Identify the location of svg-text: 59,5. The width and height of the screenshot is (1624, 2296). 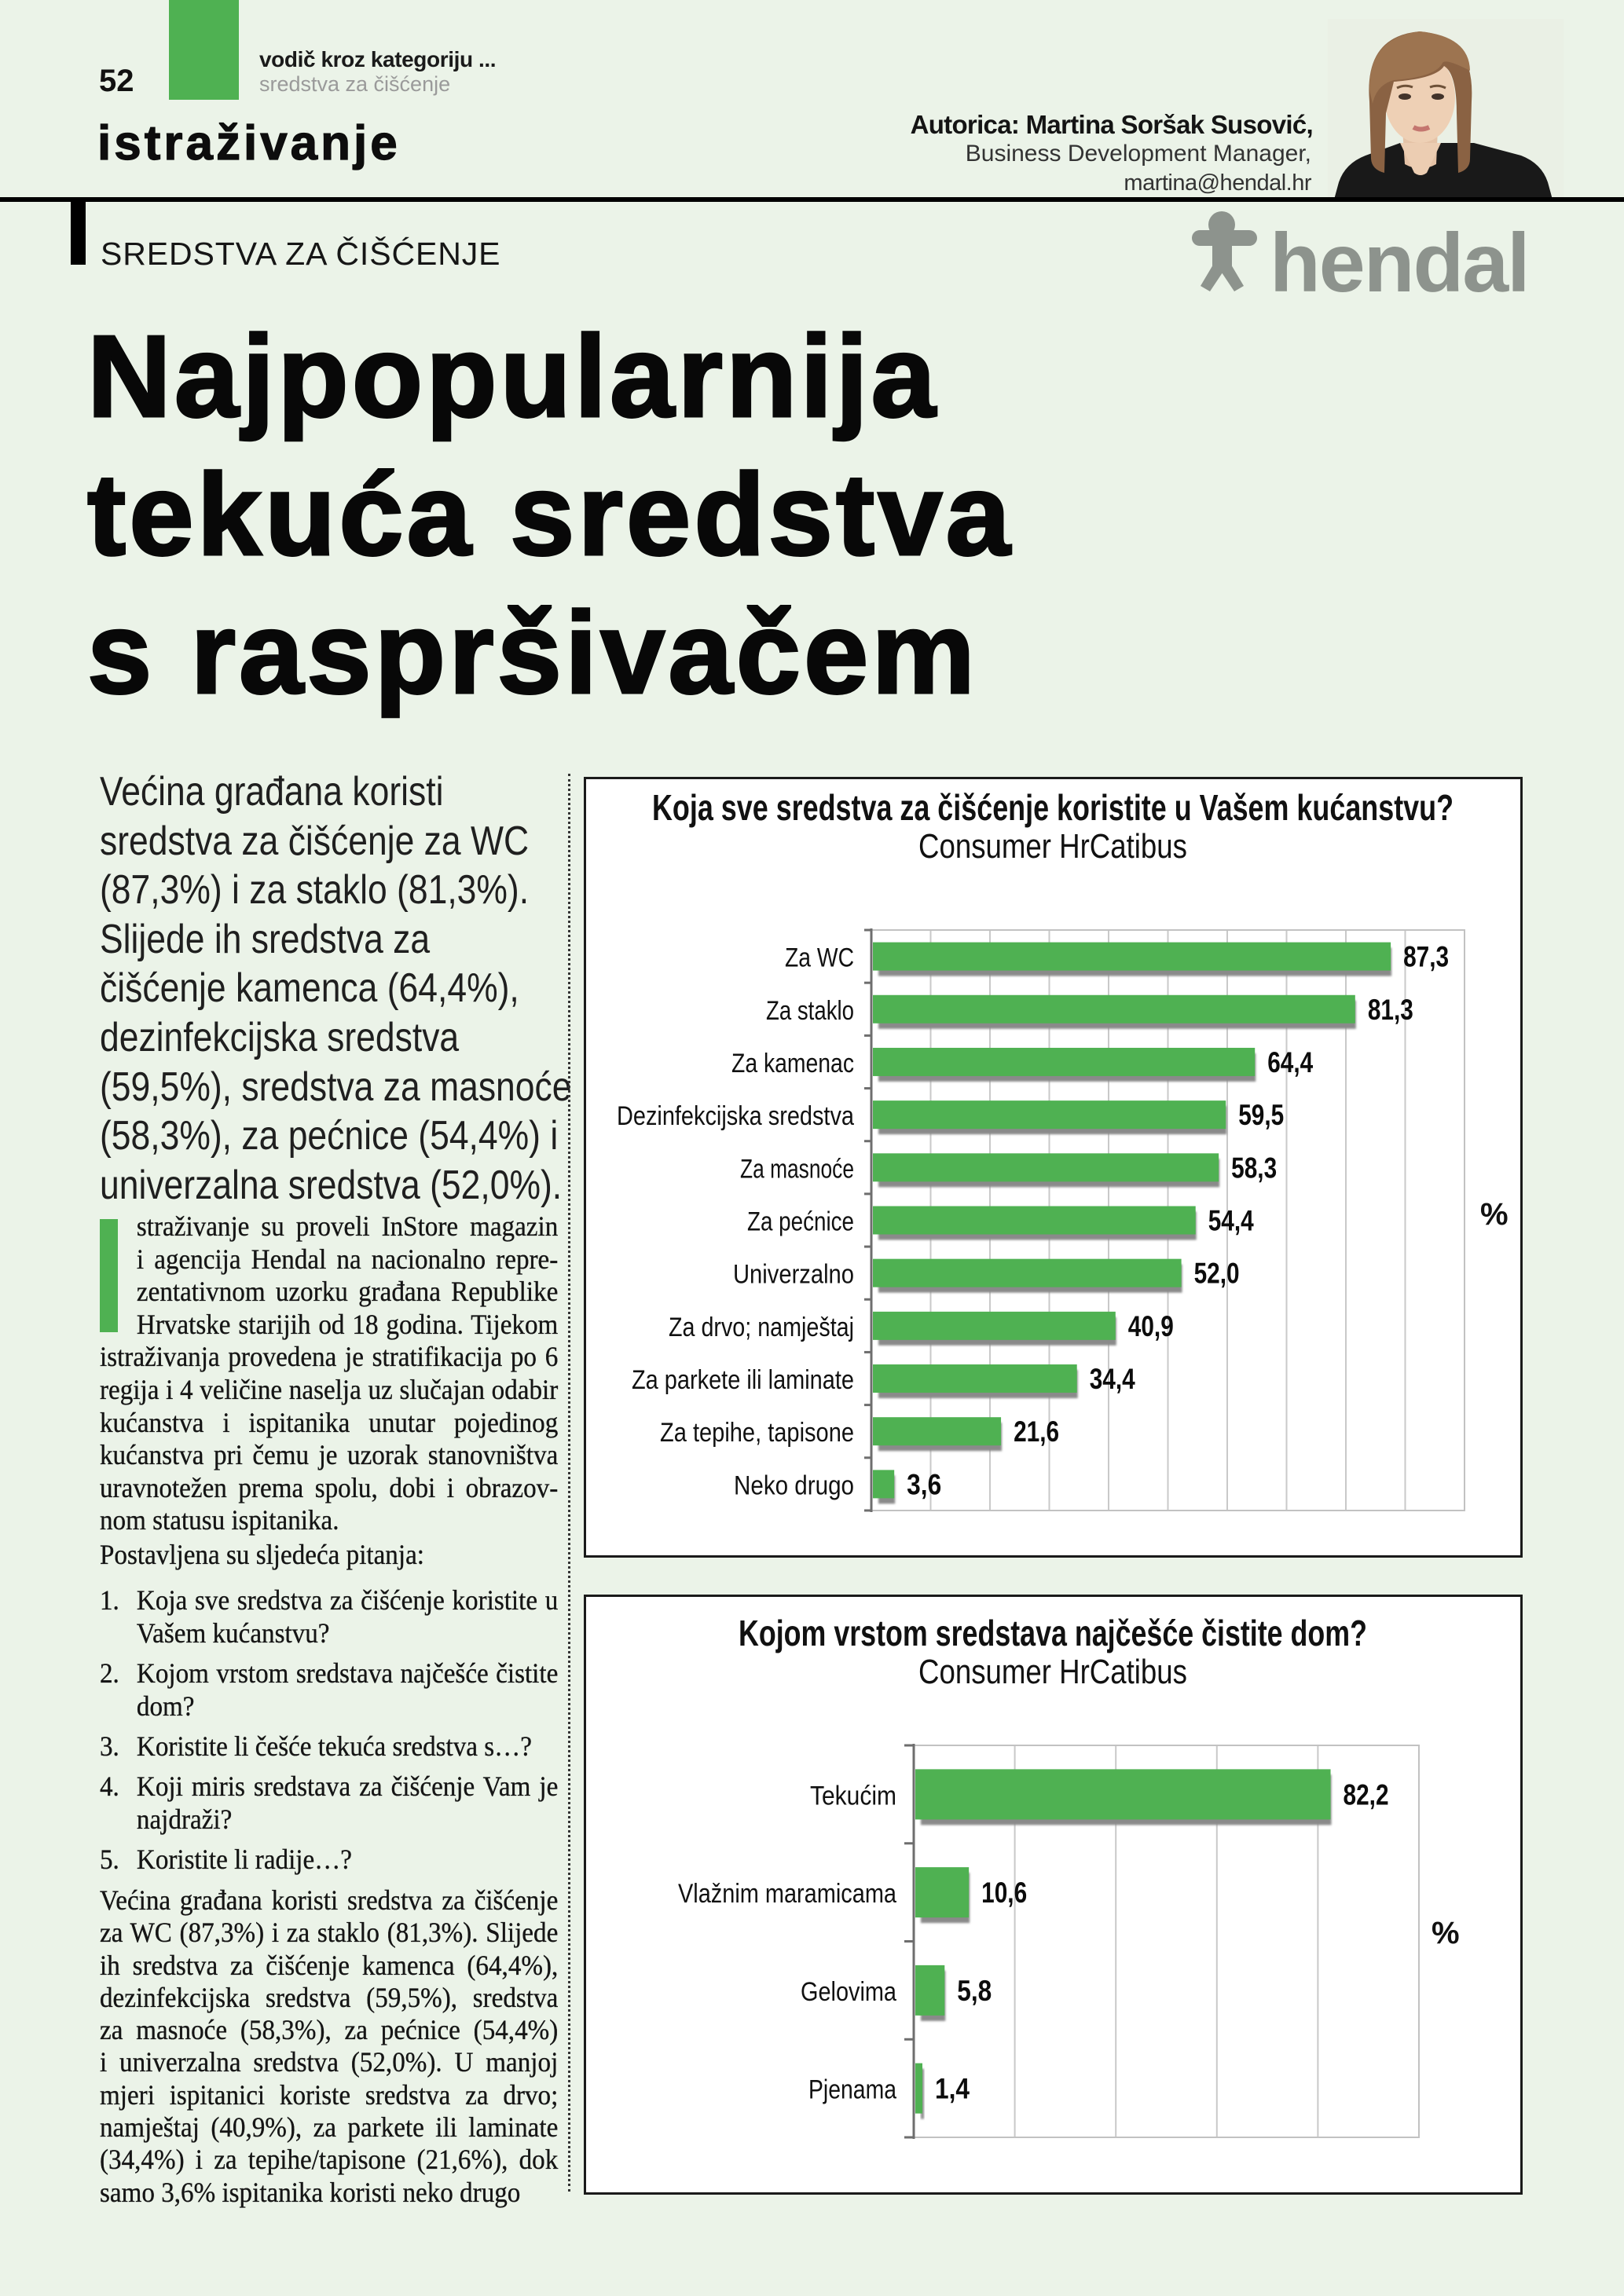
(1261, 1115).